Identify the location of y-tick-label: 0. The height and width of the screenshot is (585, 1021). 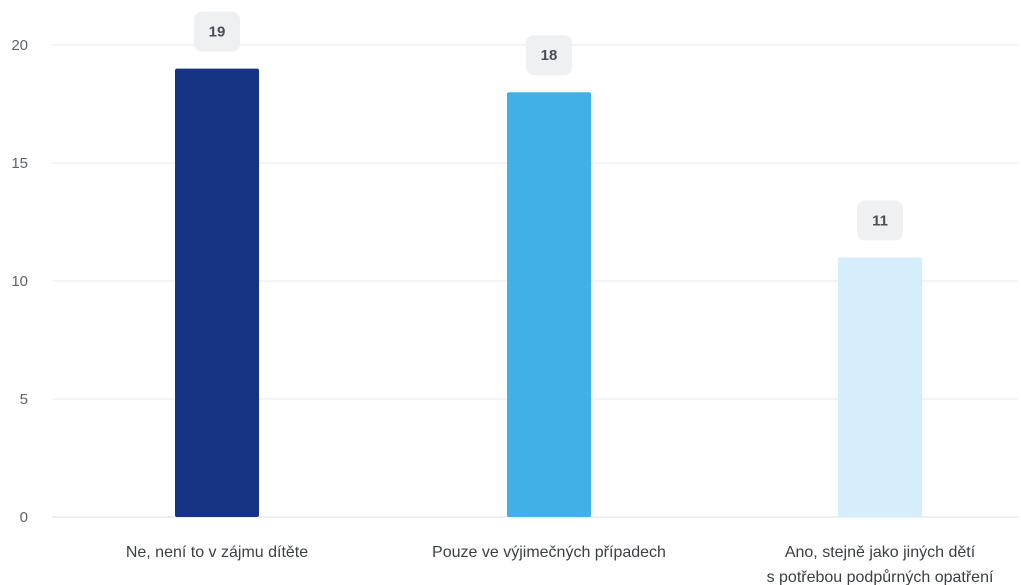
(24, 517).